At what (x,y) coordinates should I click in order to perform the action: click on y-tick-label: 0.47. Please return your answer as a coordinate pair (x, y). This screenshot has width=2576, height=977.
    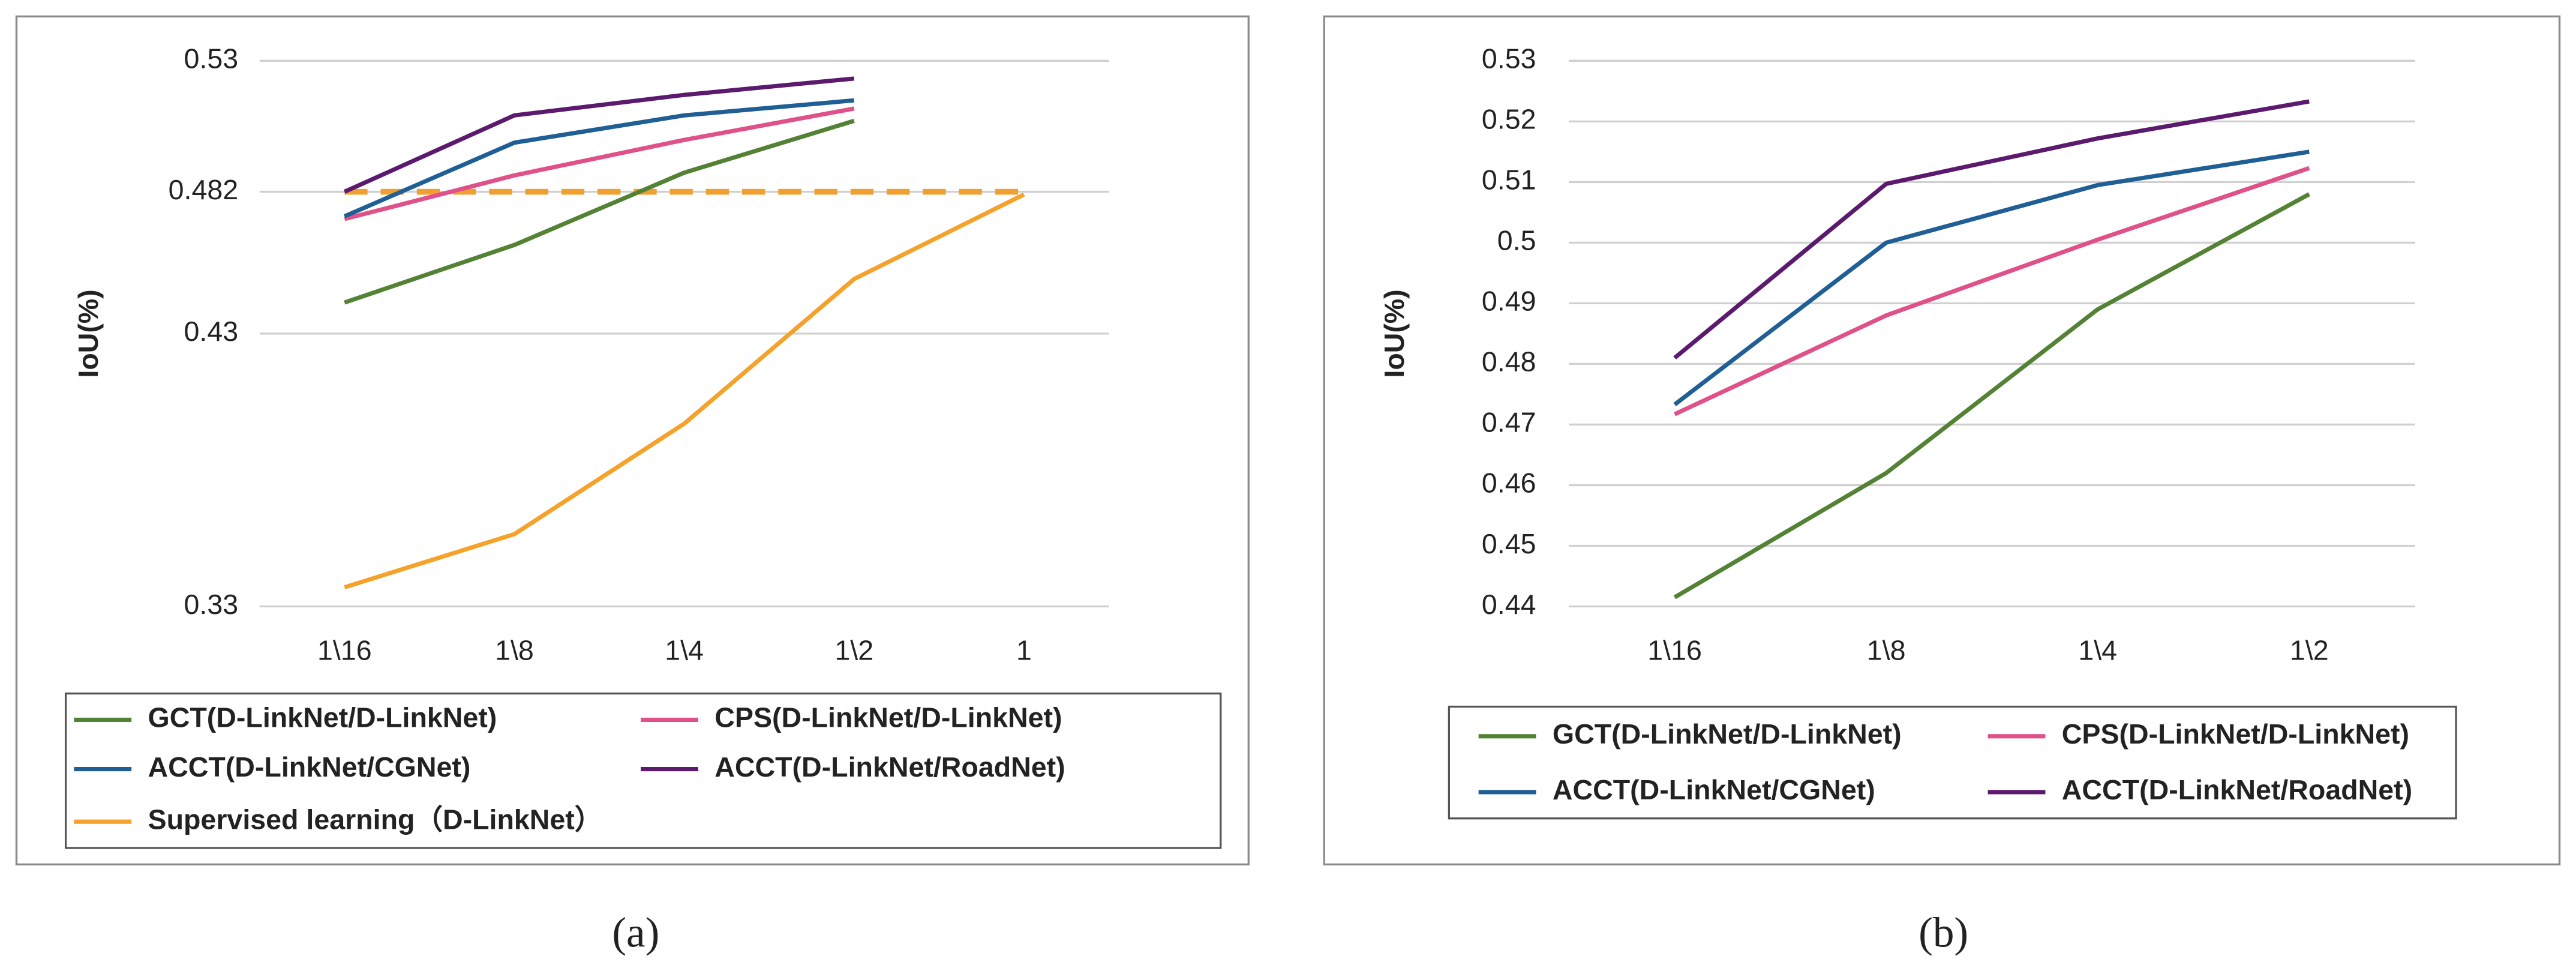
    Looking at the image, I should click on (1509, 423).